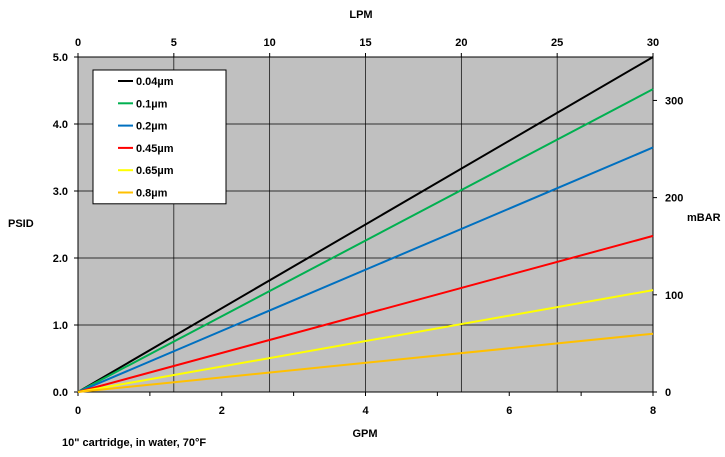 The width and height of the screenshot is (725, 457). Describe the element at coordinates (174, 43) in the screenshot. I see `top-tick-label: 5` at that location.